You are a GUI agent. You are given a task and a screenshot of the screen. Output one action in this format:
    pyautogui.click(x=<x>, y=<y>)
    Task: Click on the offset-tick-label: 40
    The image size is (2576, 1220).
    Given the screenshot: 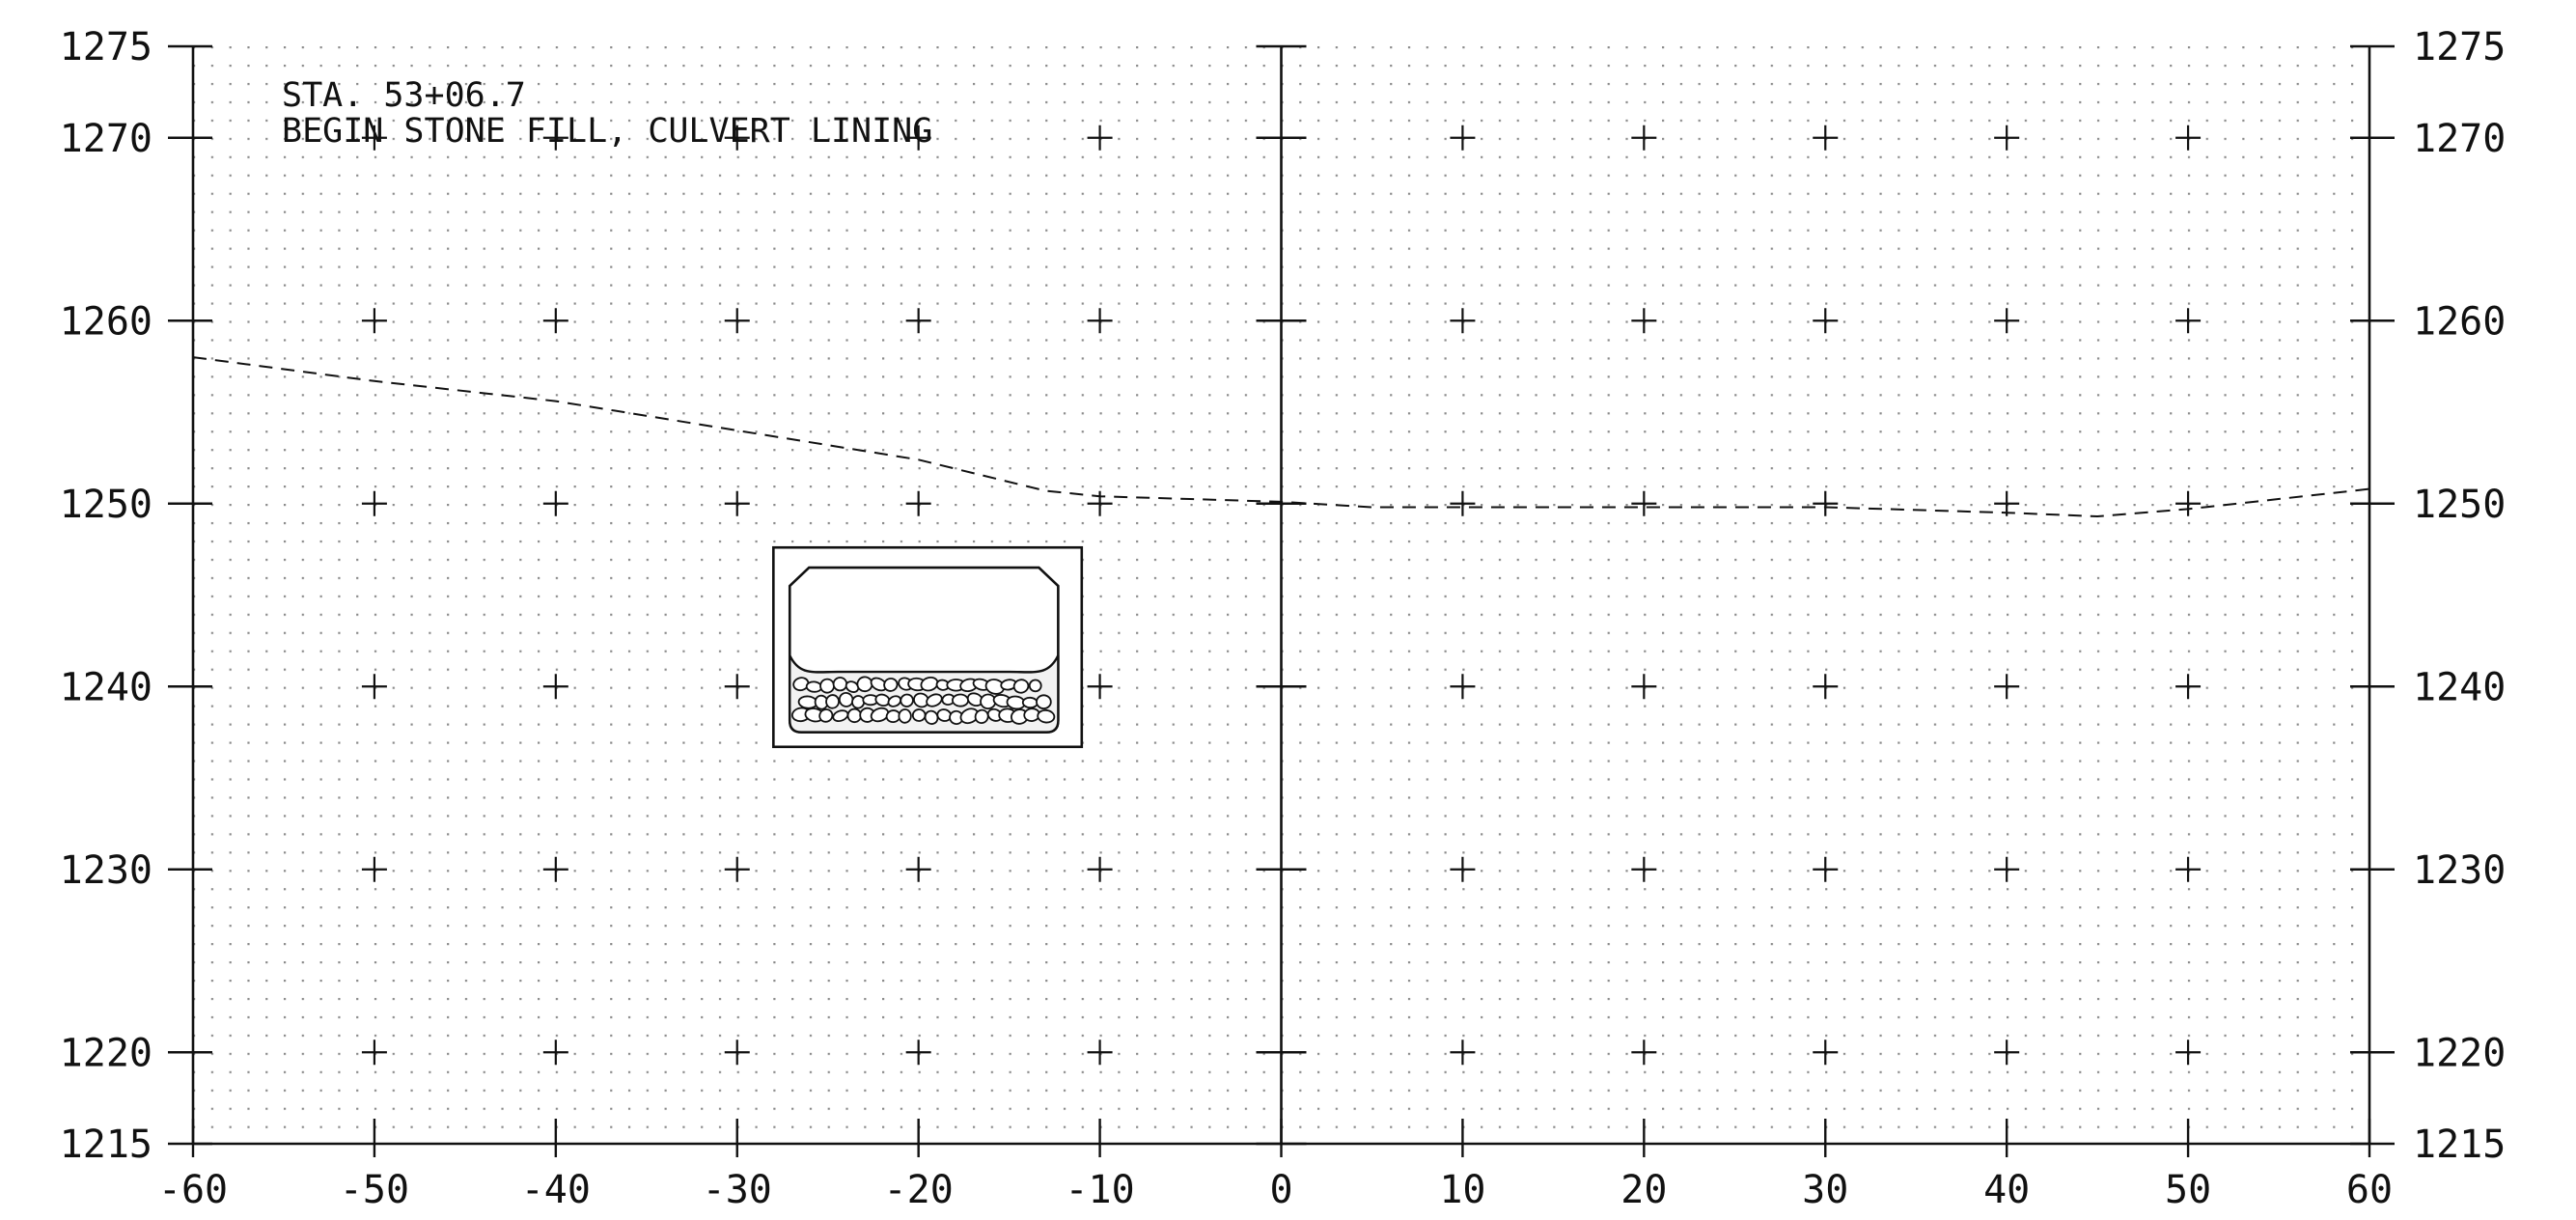 What is the action you would take?
    pyautogui.click(x=2006, y=1190)
    